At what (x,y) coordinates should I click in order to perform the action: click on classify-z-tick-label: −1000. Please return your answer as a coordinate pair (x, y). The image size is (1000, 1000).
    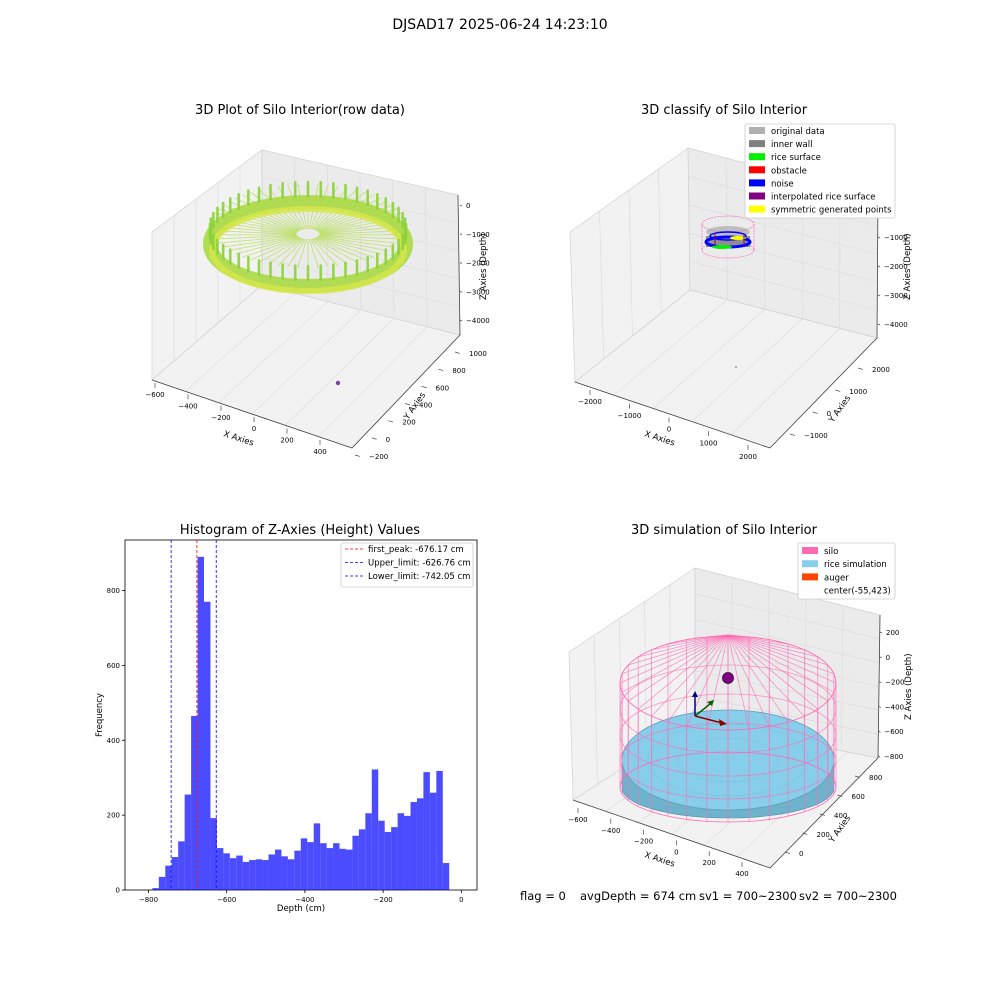
    Looking at the image, I should click on (896, 238).